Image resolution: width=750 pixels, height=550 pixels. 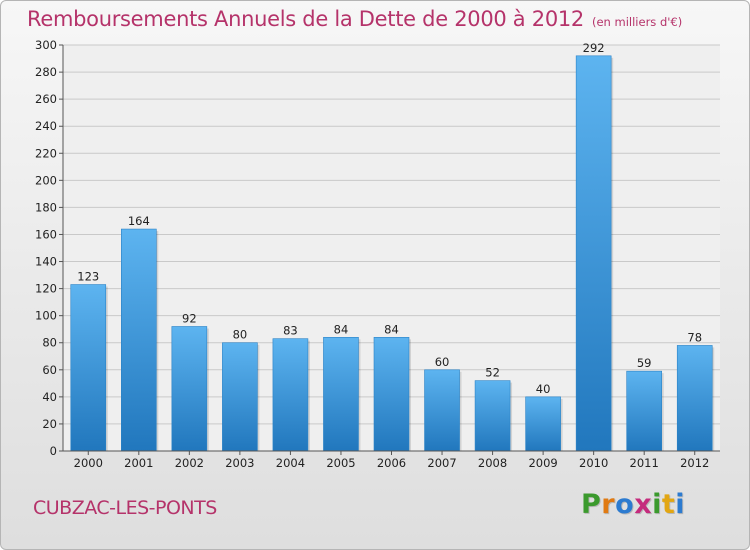 I want to click on proxiti-logo: Proxiti, so click(x=633, y=504).